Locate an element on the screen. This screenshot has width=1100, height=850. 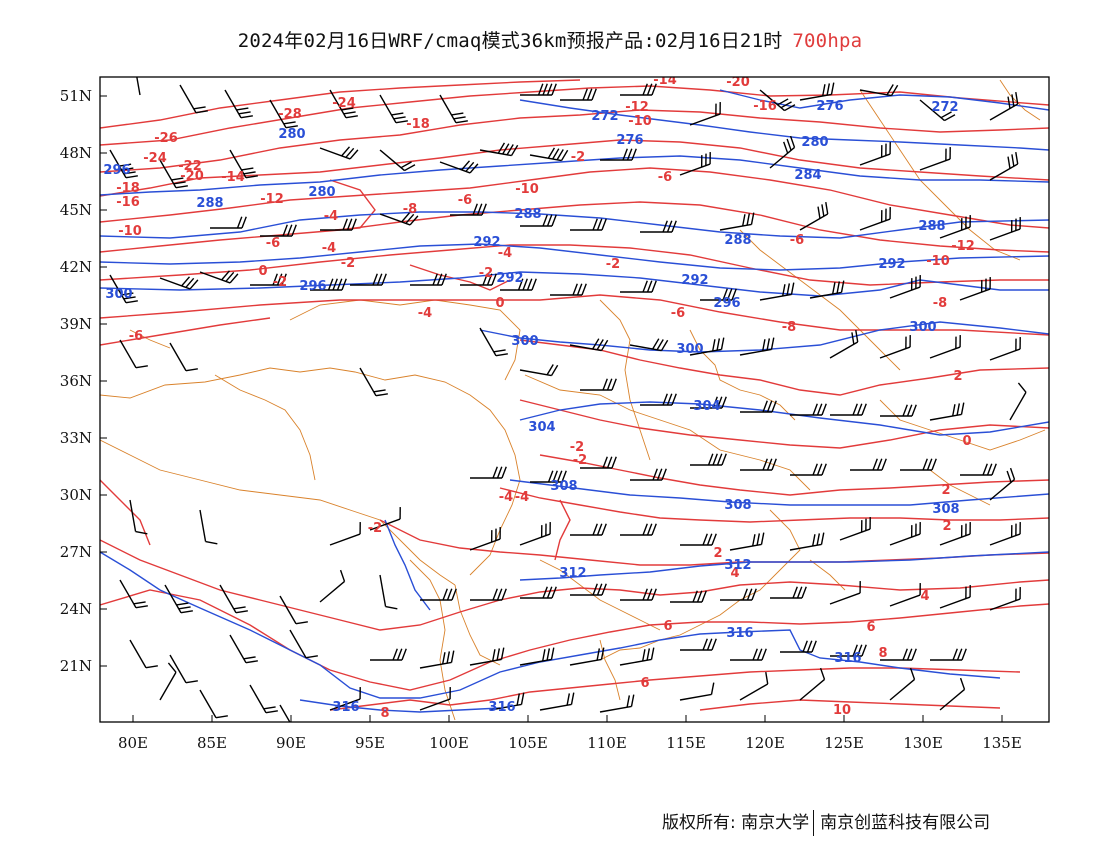
temperature-label: -2 is located at coordinates (348, 263).